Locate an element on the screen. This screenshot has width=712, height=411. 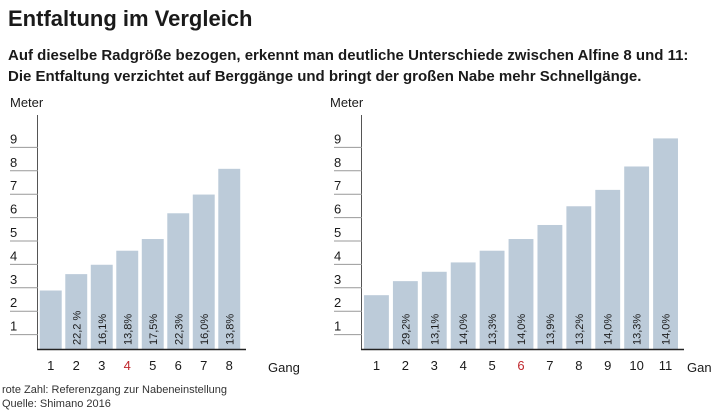
bar-label: 13,1% is located at coordinates (435, 329).